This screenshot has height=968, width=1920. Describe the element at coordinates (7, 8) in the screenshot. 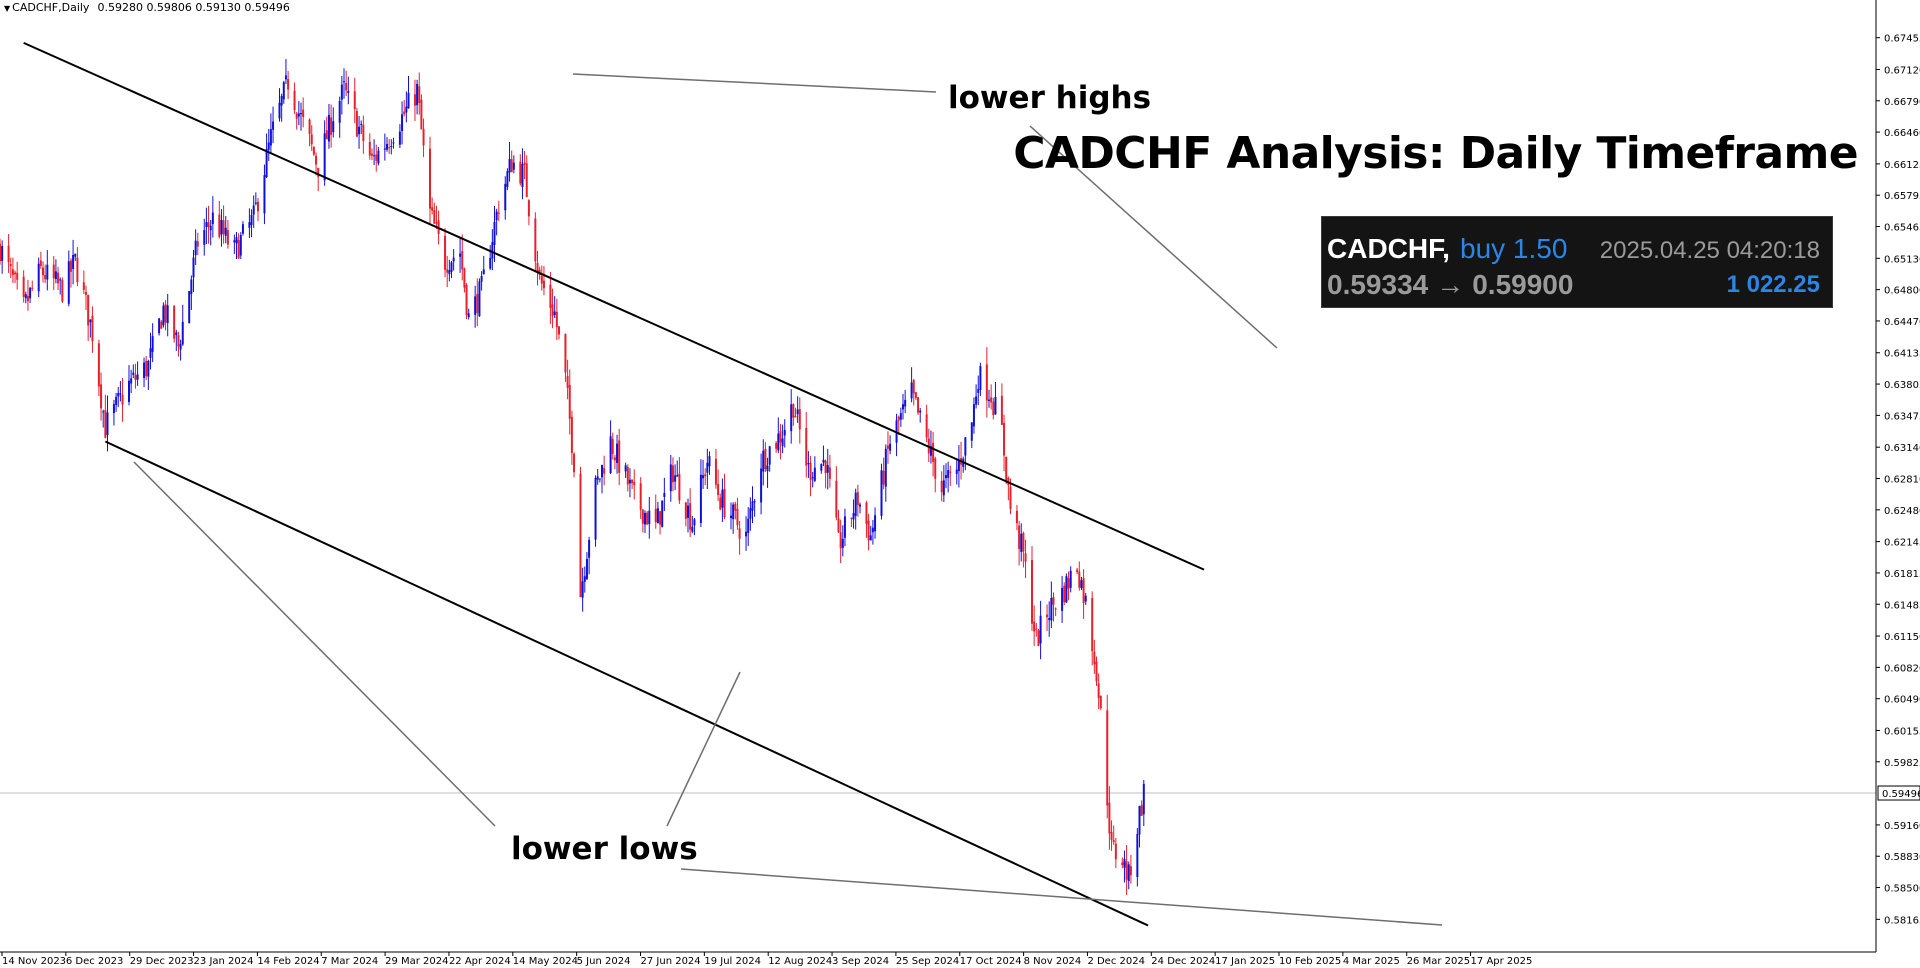

I see `menu-triangle-icon: ▼` at that location.